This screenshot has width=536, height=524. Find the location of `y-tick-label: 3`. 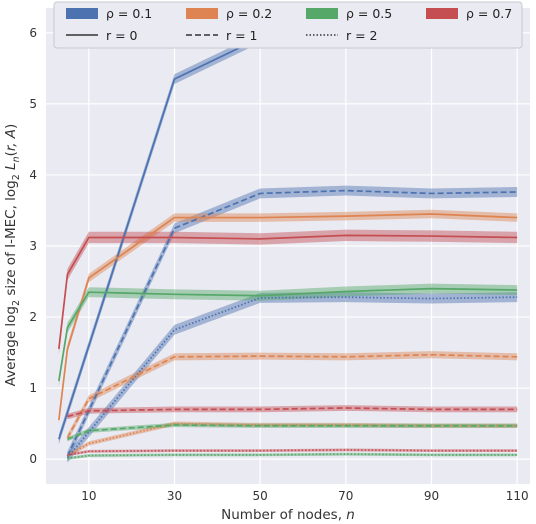

y-tick-label: 3 is located at coordinates (33, 246).